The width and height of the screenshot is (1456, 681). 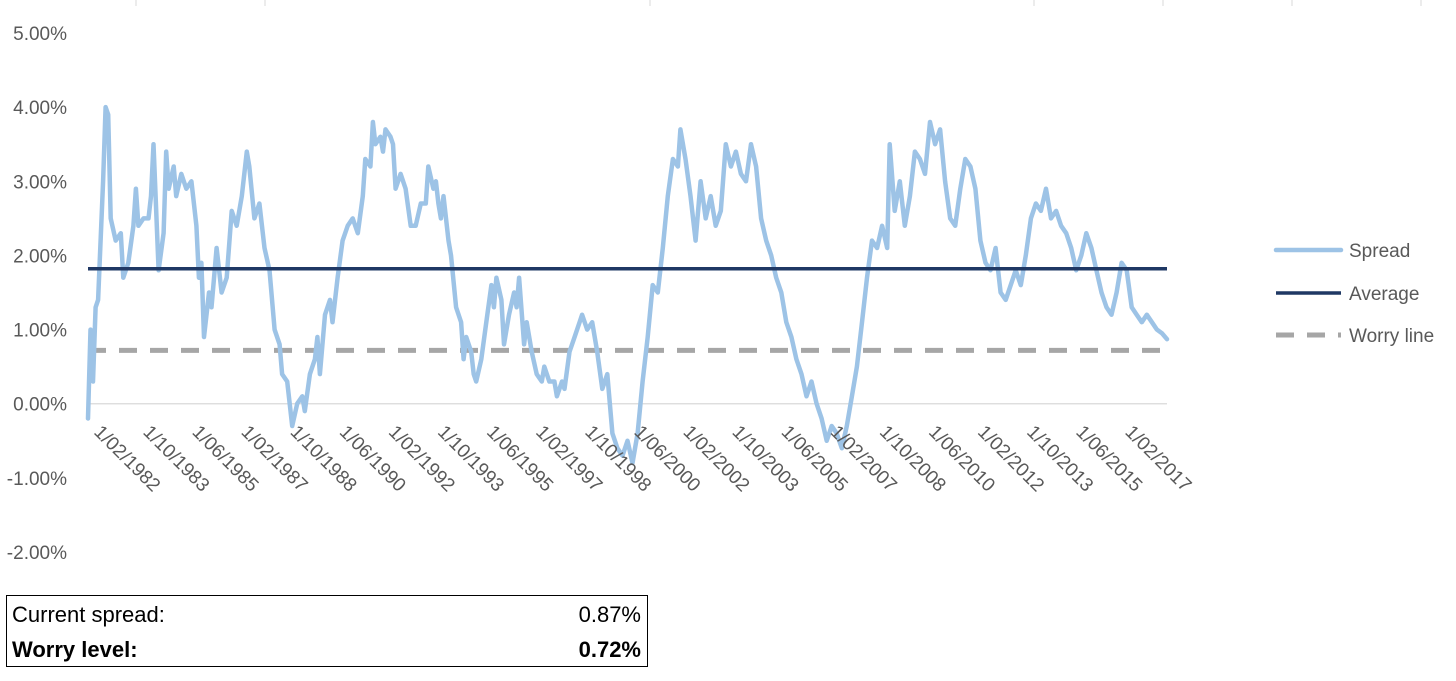 What do you see at coordinates (40, 405) in the screenshot?
I see `y-tick-label: 0.00%` at bounding box center [40, 405].